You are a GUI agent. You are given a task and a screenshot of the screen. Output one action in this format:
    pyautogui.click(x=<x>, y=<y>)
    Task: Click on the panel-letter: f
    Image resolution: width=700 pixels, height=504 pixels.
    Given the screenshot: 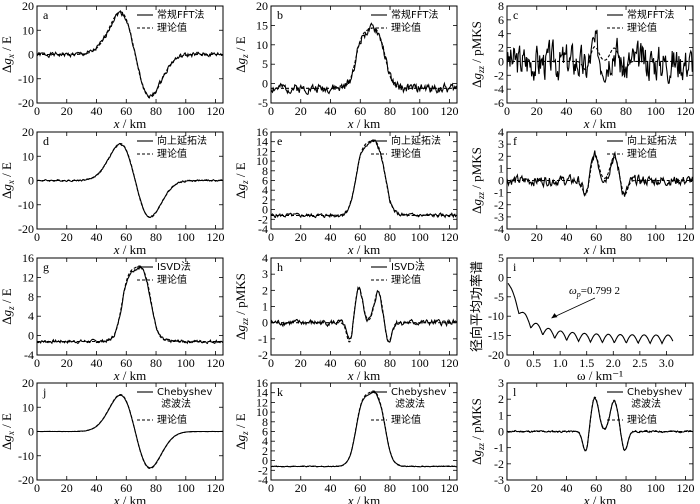 What is the action you would take?
    pyautogui.click(x=515, y=141)
    